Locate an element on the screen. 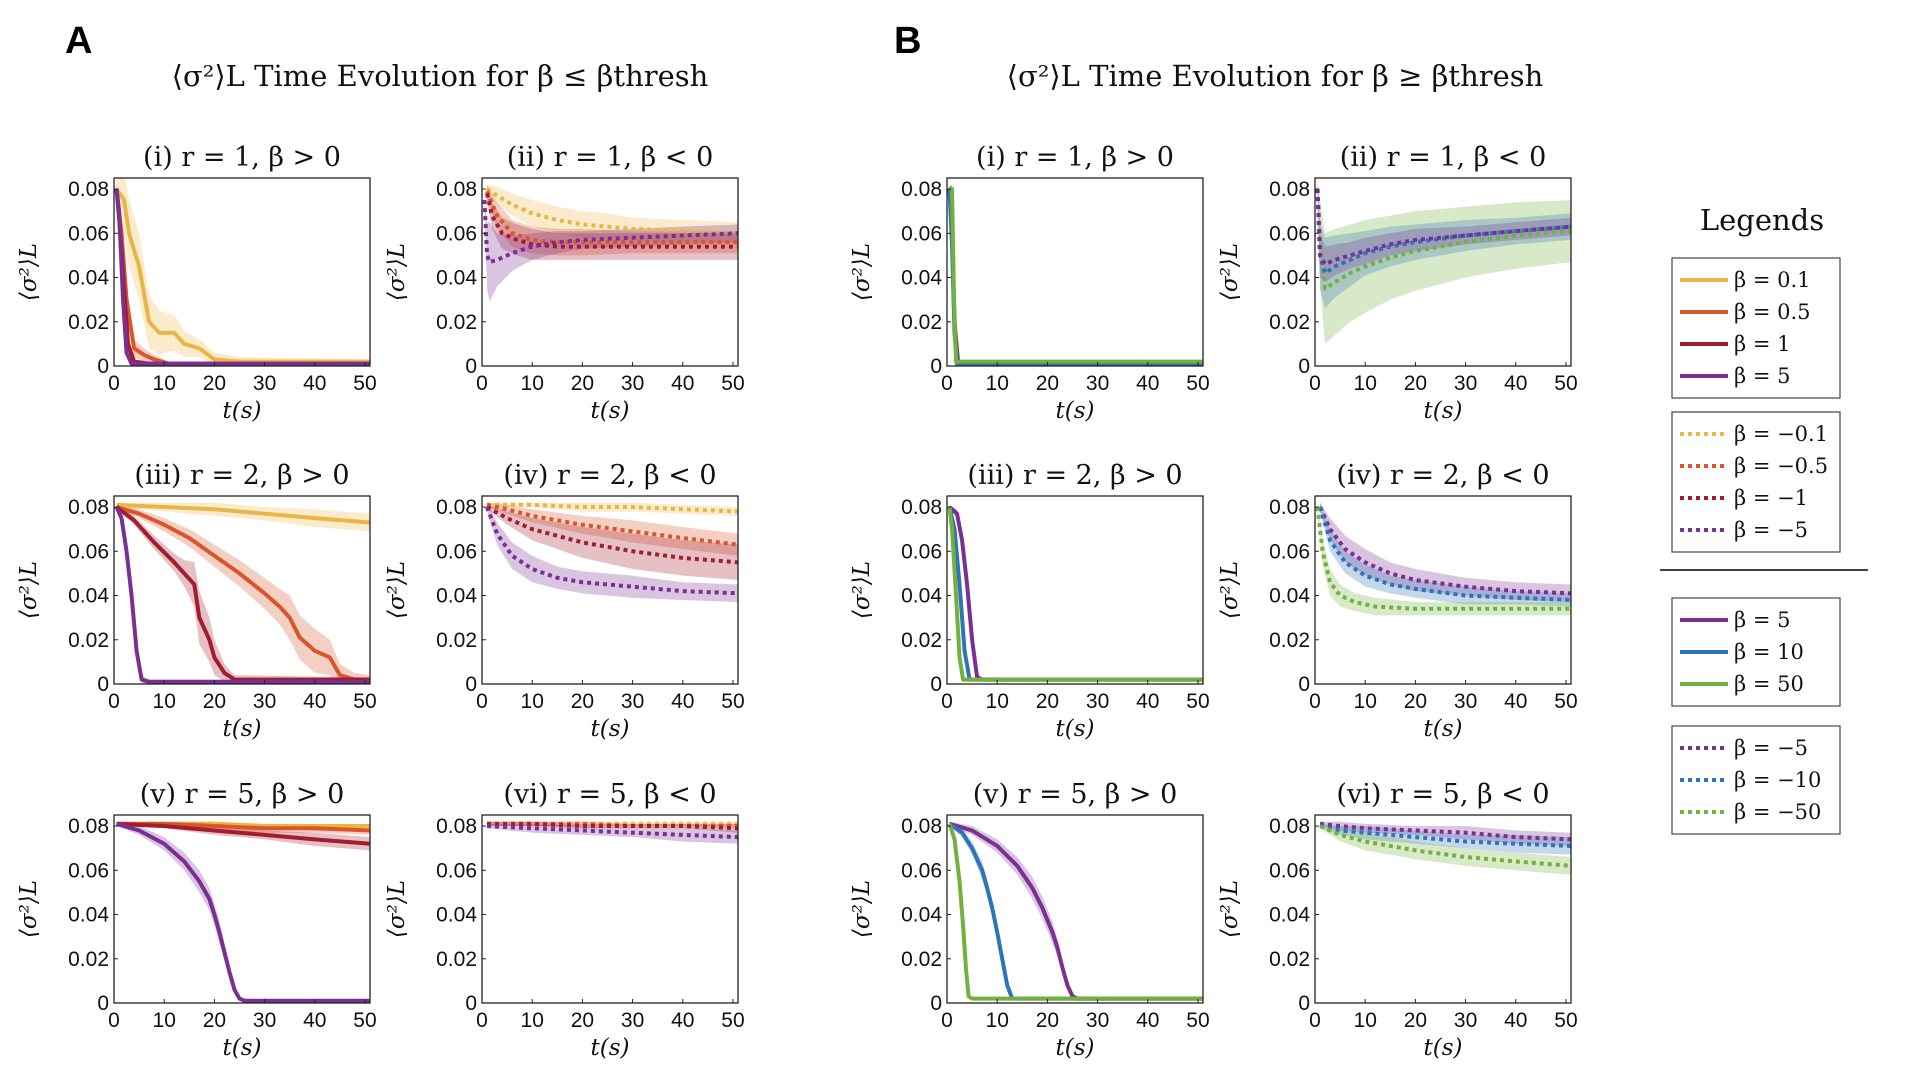 Image resolution: width=1920 pixels, height=1080 pixels. chart-title: (i) r = 1, β > 0 is located at coordinates (1075, 157).